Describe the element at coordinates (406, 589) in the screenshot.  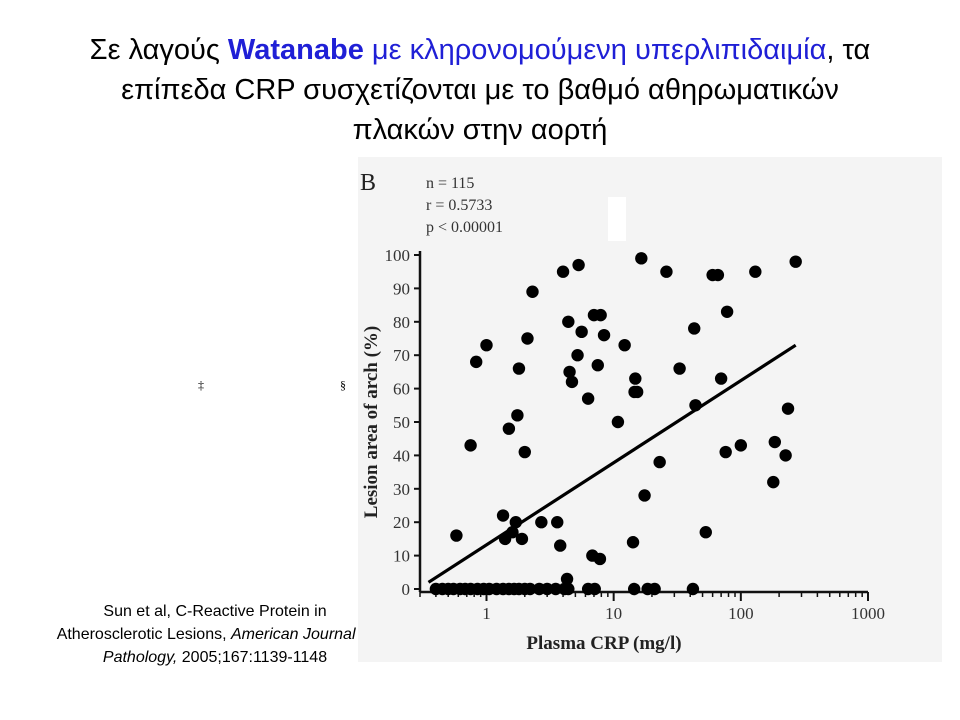
I see `y-tick-label: 0` at that location.